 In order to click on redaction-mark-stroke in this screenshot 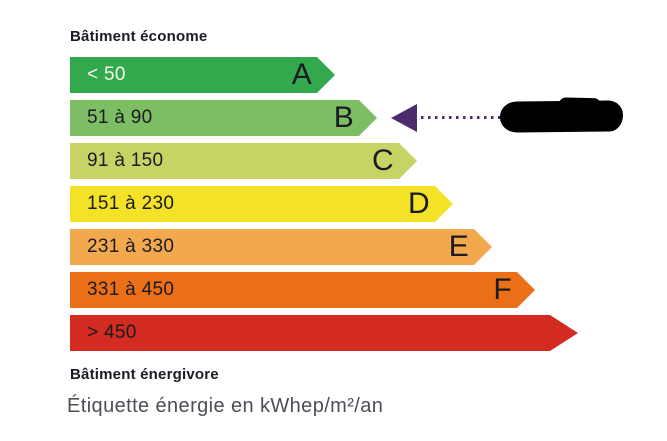, I will do `click(580, 105)`.